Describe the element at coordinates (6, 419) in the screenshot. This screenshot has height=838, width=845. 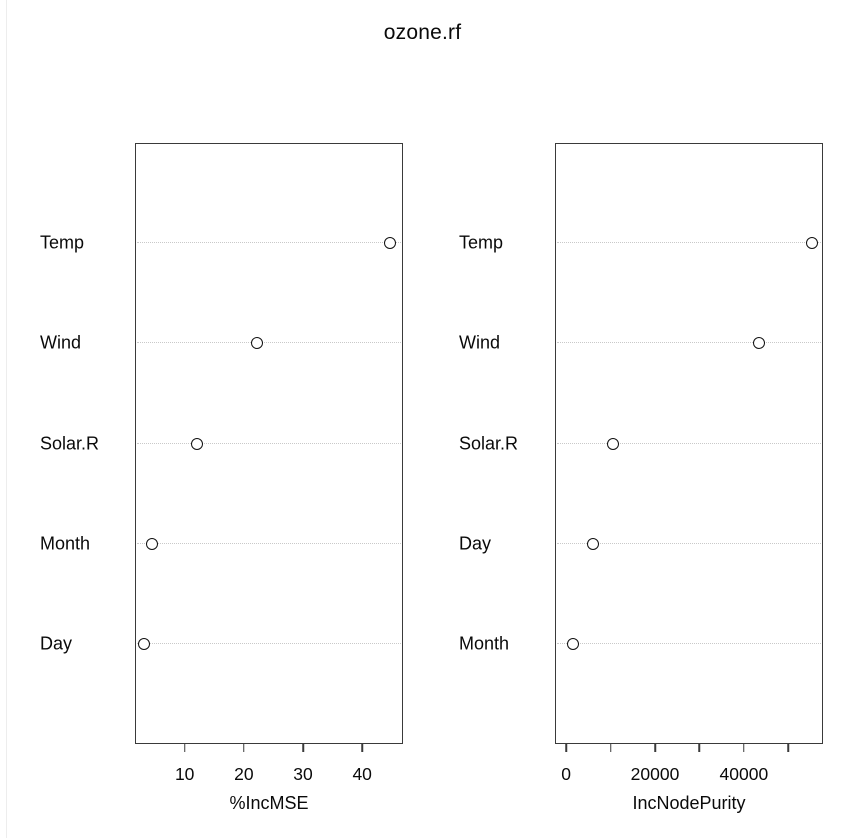
I see `pane-edge-divider` at that location.